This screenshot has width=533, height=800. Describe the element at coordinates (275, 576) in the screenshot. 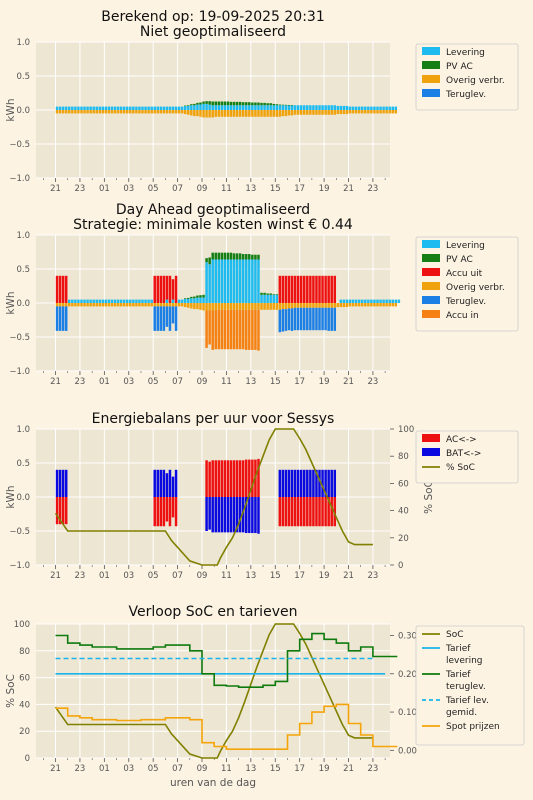

I see `x-tick-label: 15` at that location.